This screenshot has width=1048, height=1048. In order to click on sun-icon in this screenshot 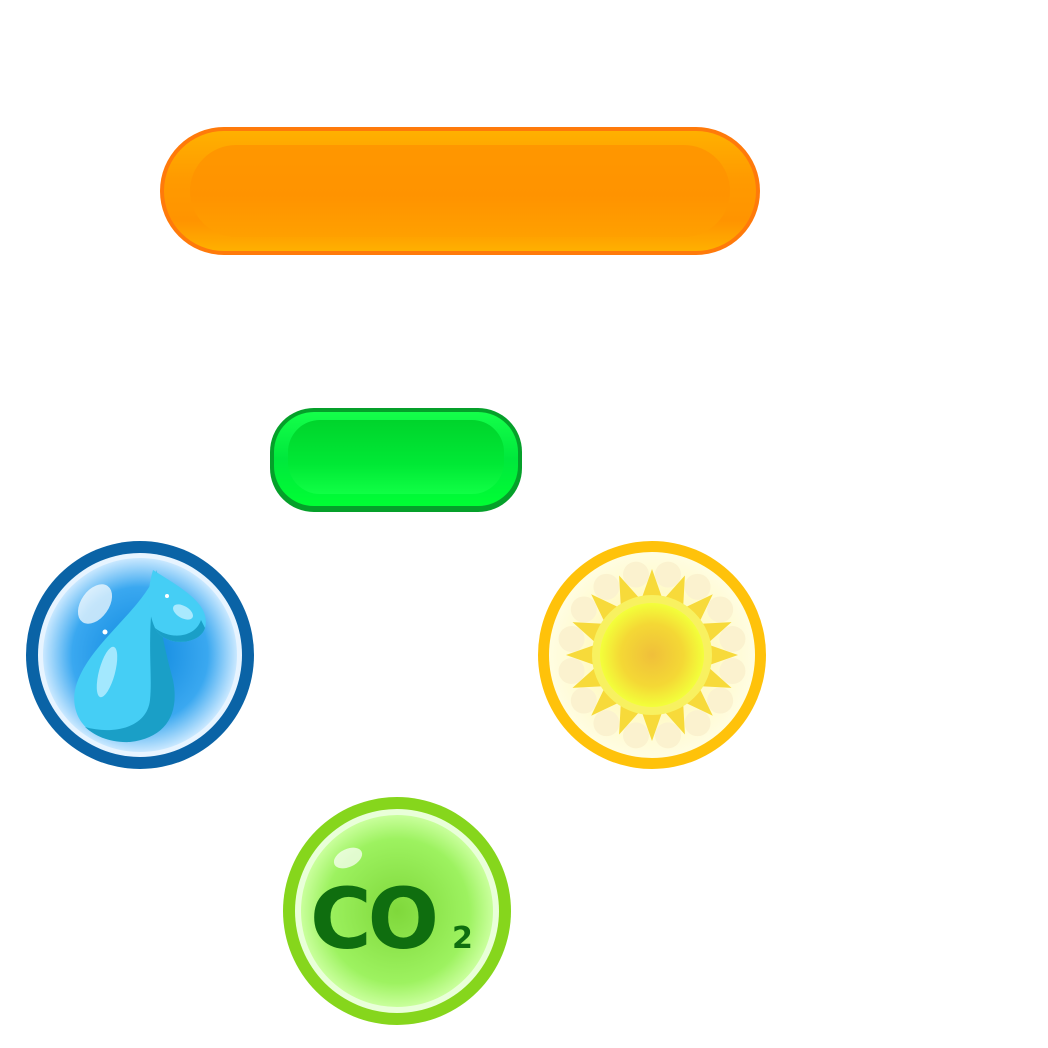, I will do `click(652, 655)`.